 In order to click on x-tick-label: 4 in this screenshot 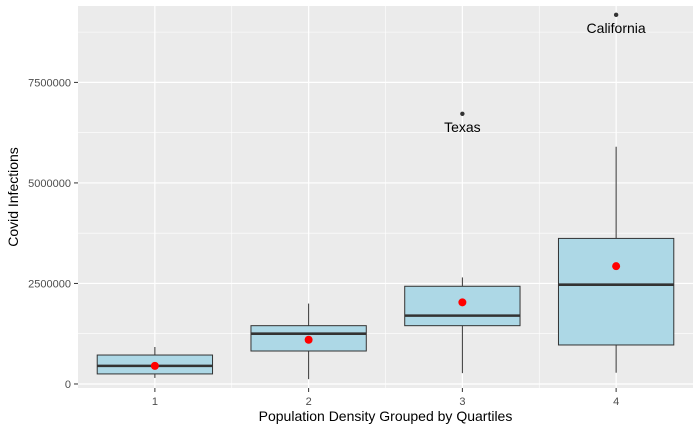, I will do `click(616, 402)`.